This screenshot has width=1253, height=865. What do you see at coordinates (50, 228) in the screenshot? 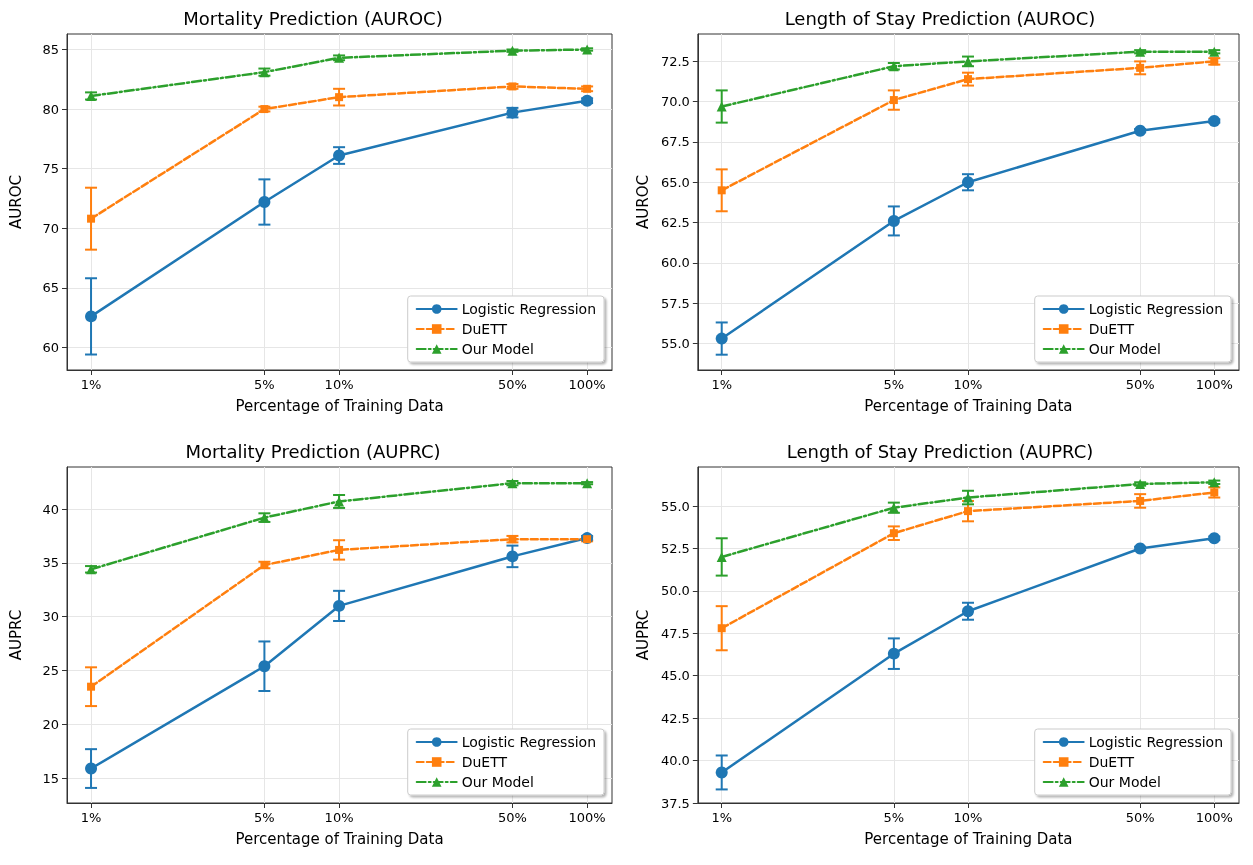
I see `y-tick-label: 70` at bounding box center [50, 228].